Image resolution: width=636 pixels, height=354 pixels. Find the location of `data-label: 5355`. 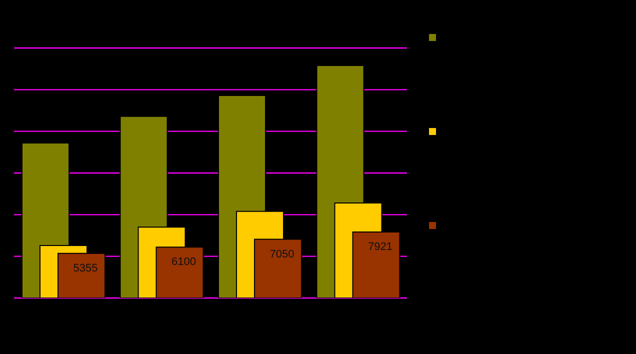

data-label: 5355 is located at coordinates (85, 268).